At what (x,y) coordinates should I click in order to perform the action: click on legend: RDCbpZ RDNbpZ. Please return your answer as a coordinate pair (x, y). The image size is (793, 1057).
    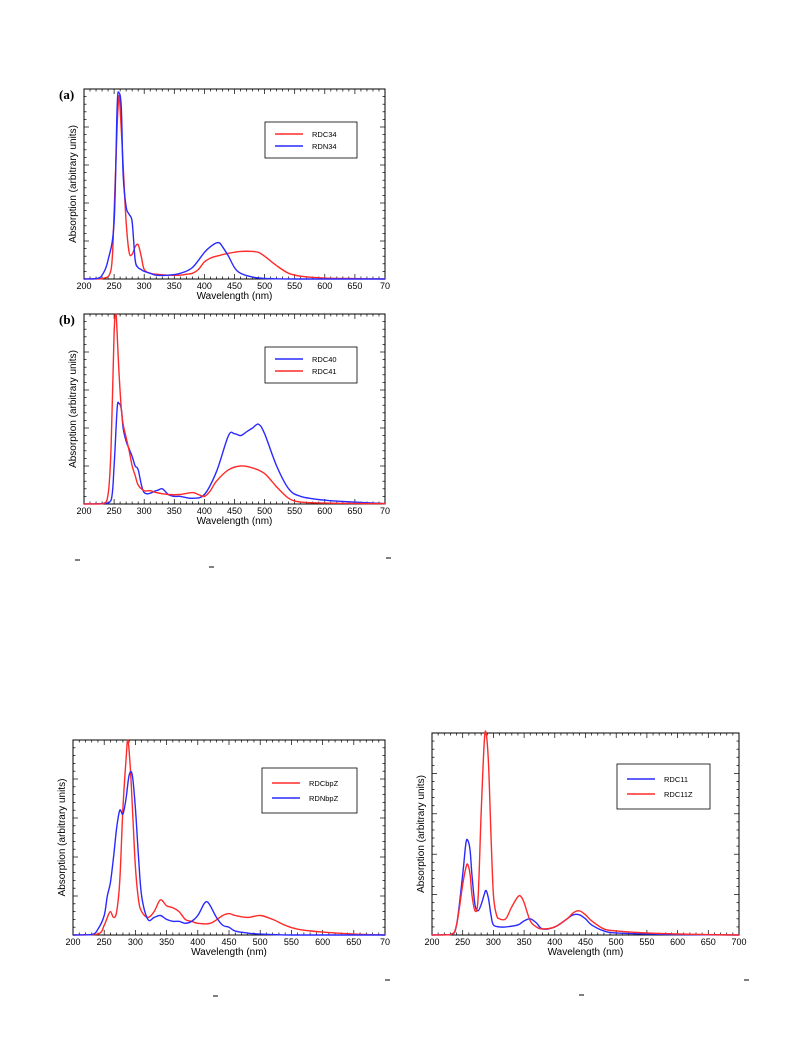
    Looking at the image, I should click on (309, 790).